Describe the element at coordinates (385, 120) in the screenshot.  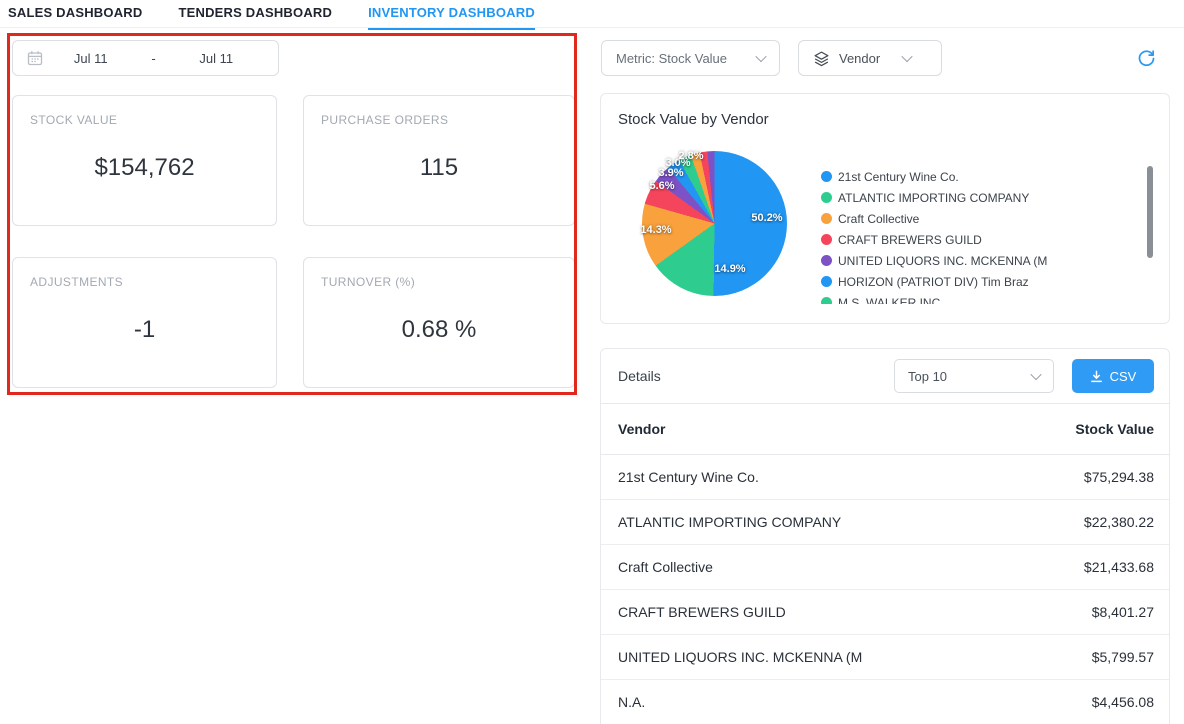
I see `stat-label: PURCHASE ORDERS` at that location.